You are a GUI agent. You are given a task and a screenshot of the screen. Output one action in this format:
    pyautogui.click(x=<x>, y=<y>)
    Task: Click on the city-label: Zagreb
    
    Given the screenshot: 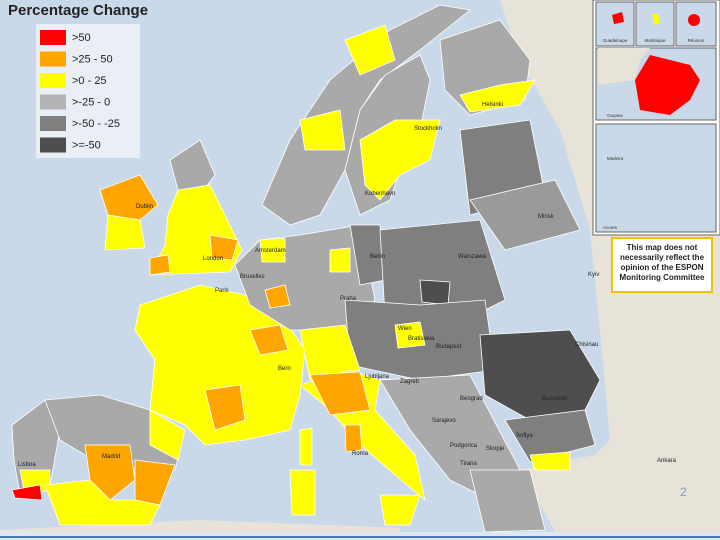 What is the action you would take?
    pyautogui.click(x=410, y=382)
    